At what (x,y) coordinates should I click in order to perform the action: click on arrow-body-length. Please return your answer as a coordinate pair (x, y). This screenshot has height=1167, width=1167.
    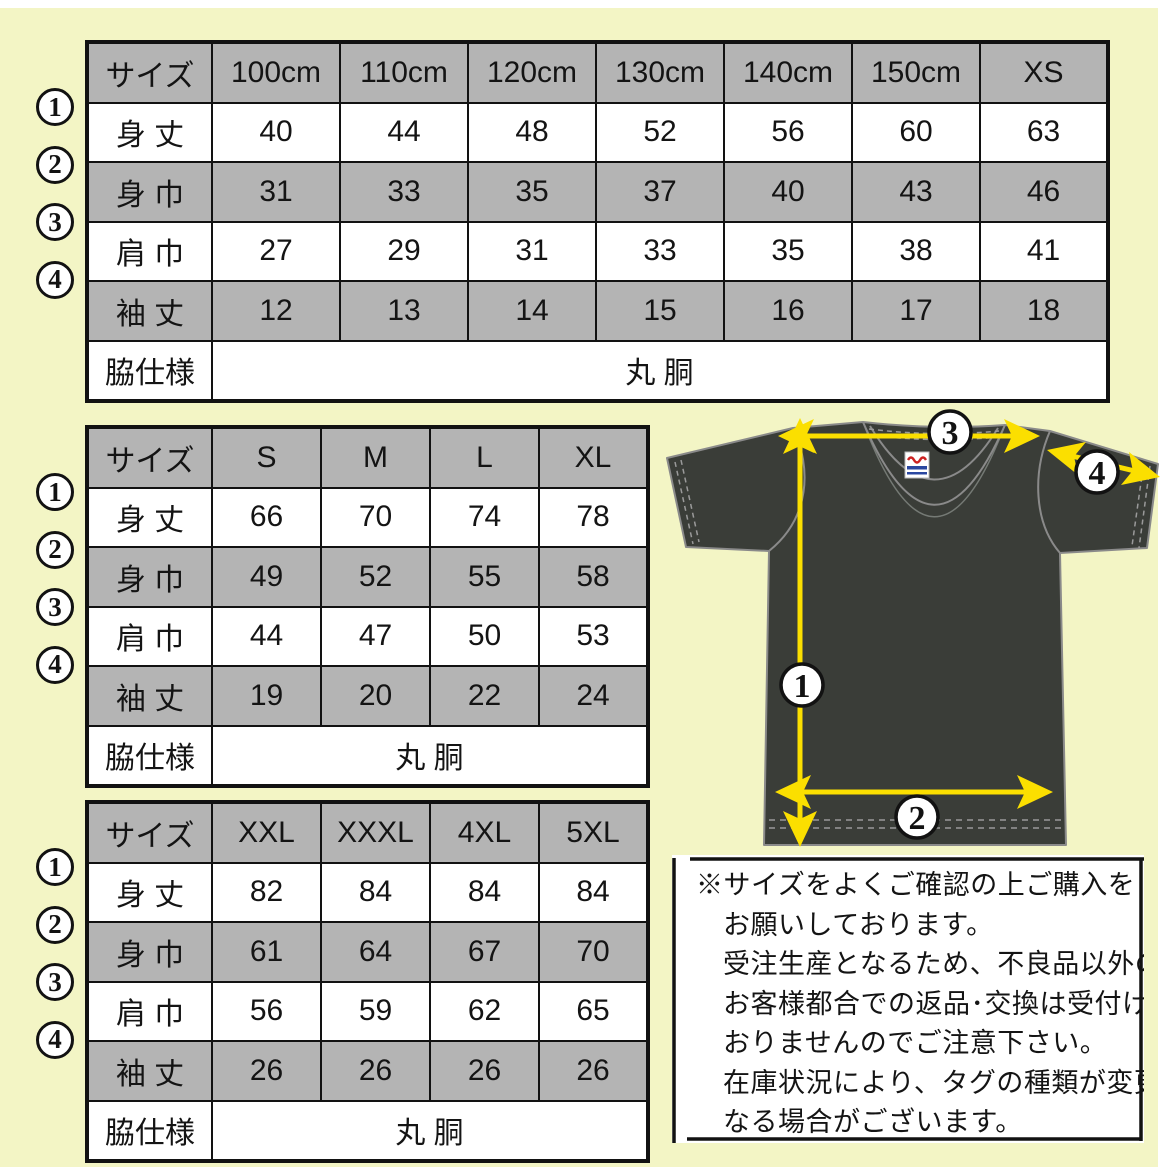
    Looking at the image, I should click on (800, 632).